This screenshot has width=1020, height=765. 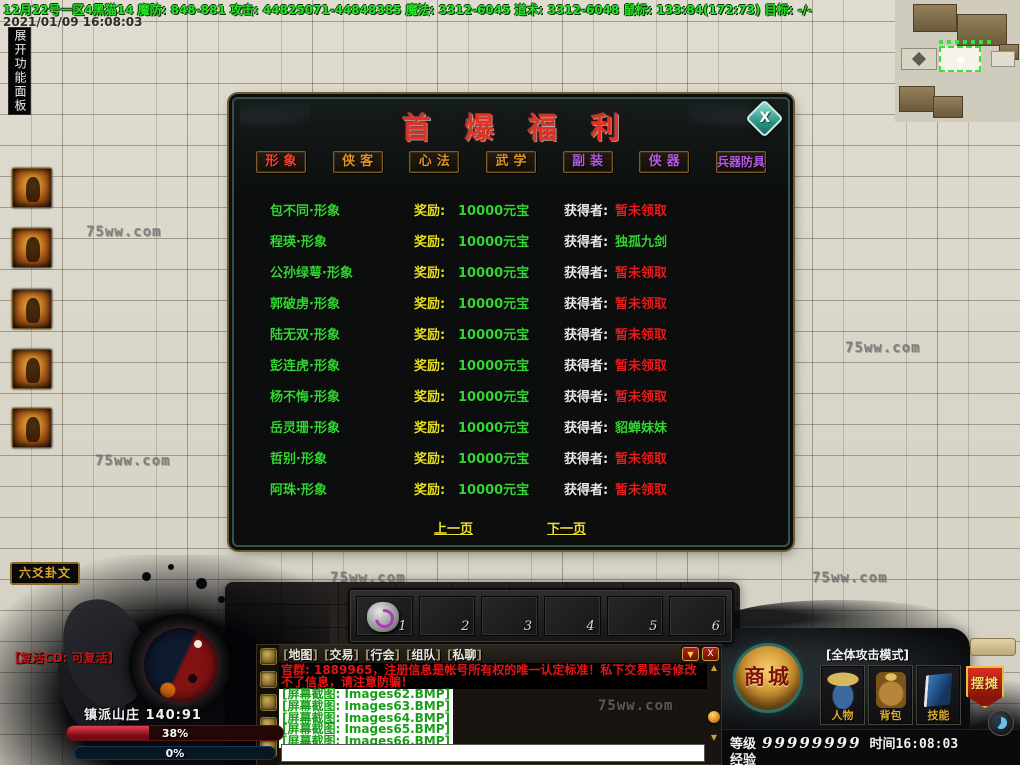 What do you see at coordinates (464, 654) in the screenshot?
I see `chat-tab-whisper: 私聊` at bounding box center [464, 654].